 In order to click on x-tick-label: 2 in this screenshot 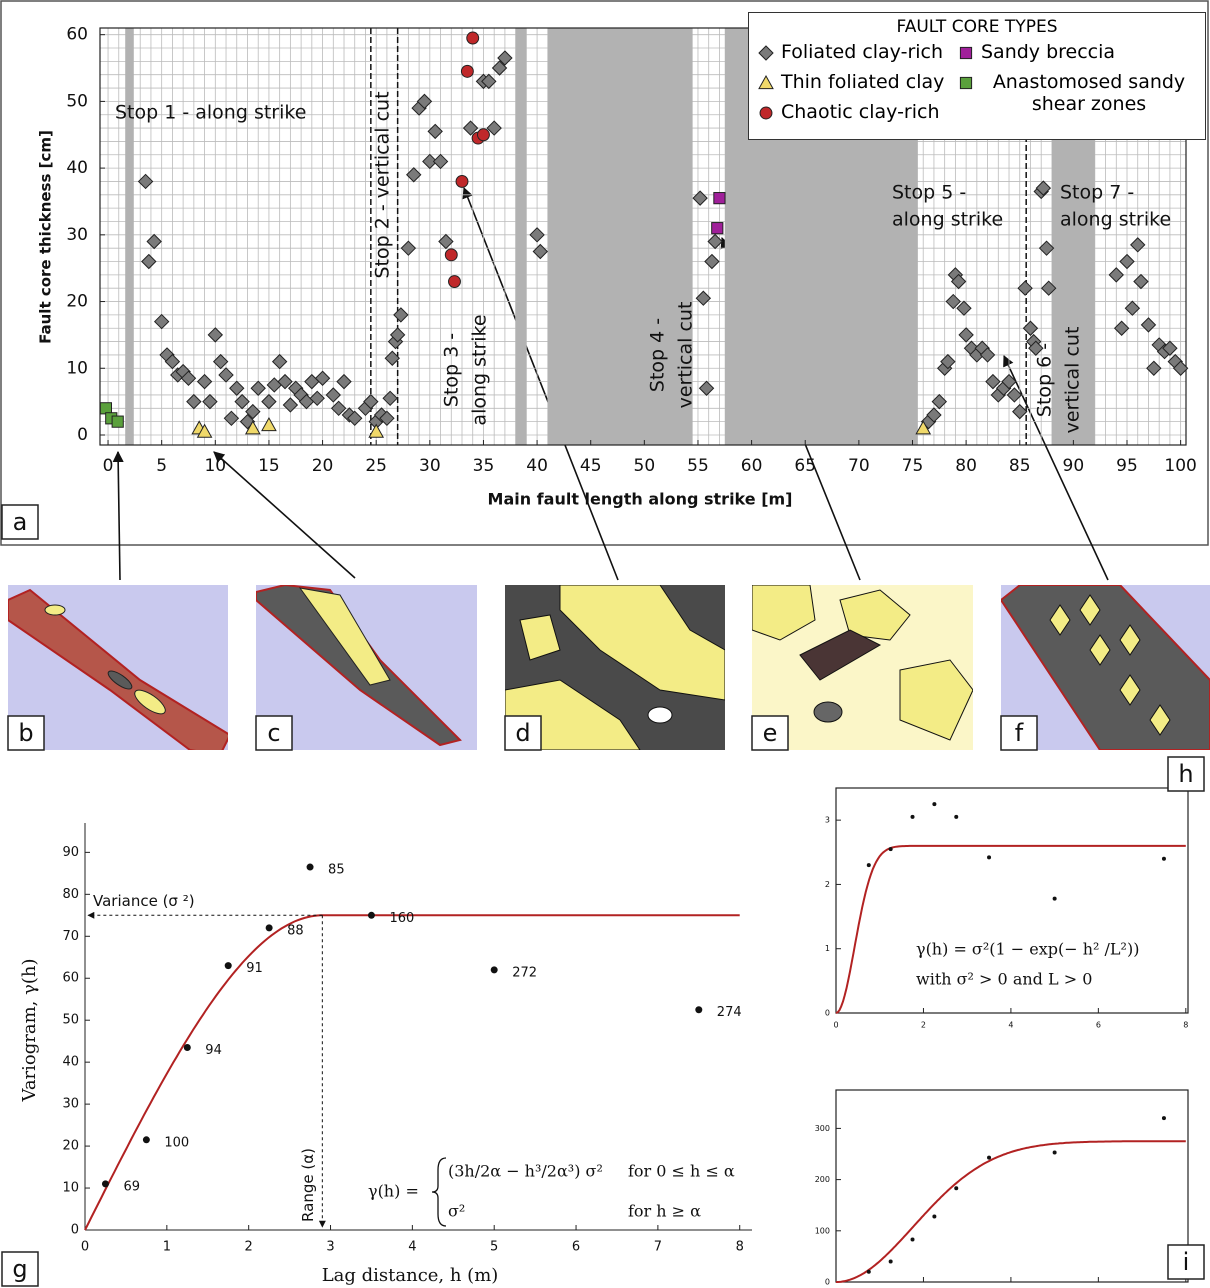, I will do `click(249, 1247)`.